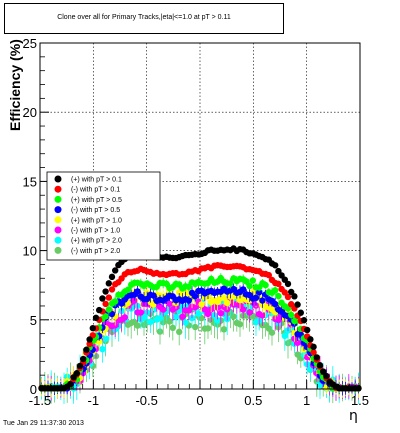 This screenshot has height=433, width=400. What do you see at coordinates (30, 181) in the screenshot?
I see `y-tick-label: 15` at bounding box center [30, 181].